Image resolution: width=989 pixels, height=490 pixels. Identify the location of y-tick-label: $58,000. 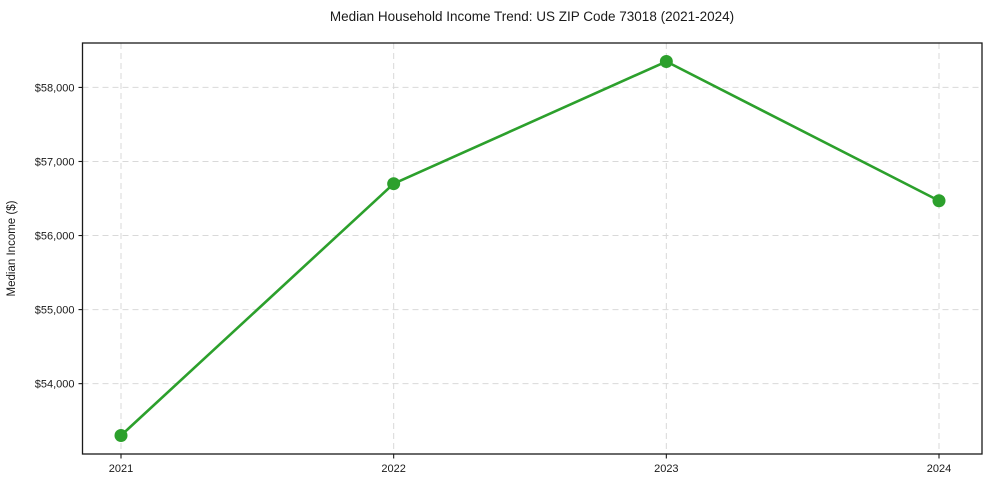
(55, 88).